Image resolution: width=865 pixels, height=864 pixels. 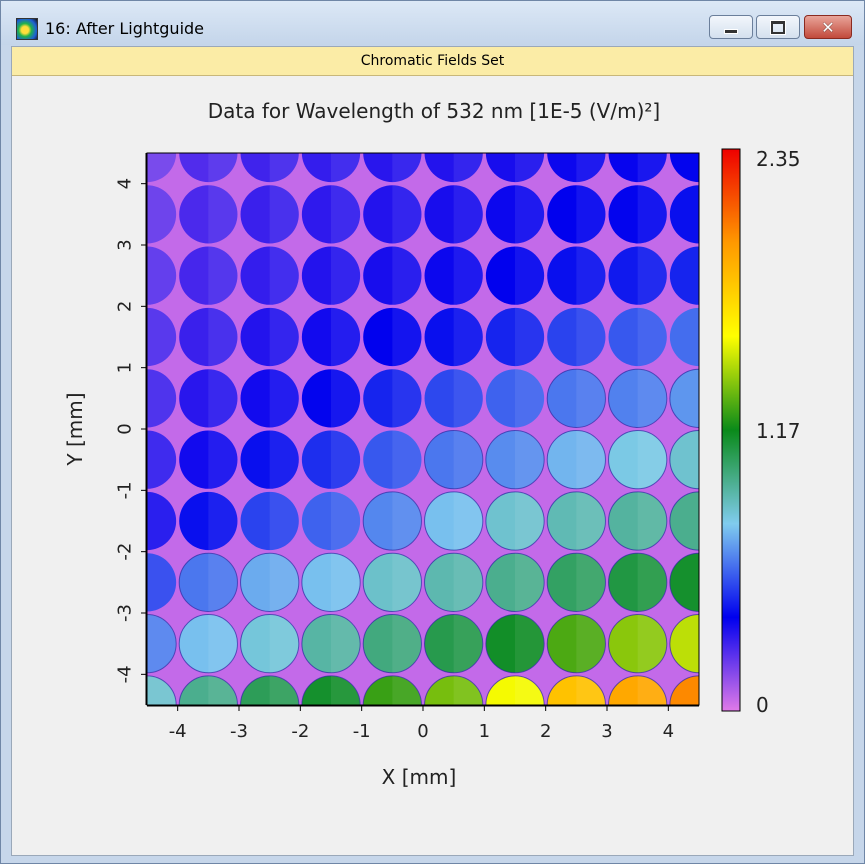 I want to click on close-button: ✕, so click(x=828, y=27).